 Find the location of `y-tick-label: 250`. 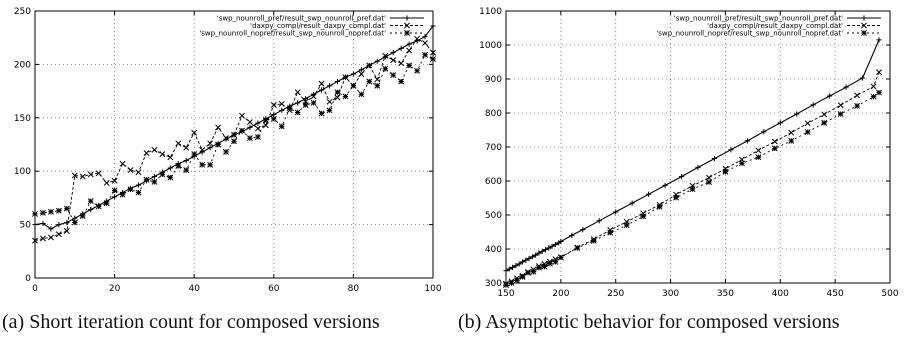

y-tick-label: 250 is located at coordinates (22, 12).